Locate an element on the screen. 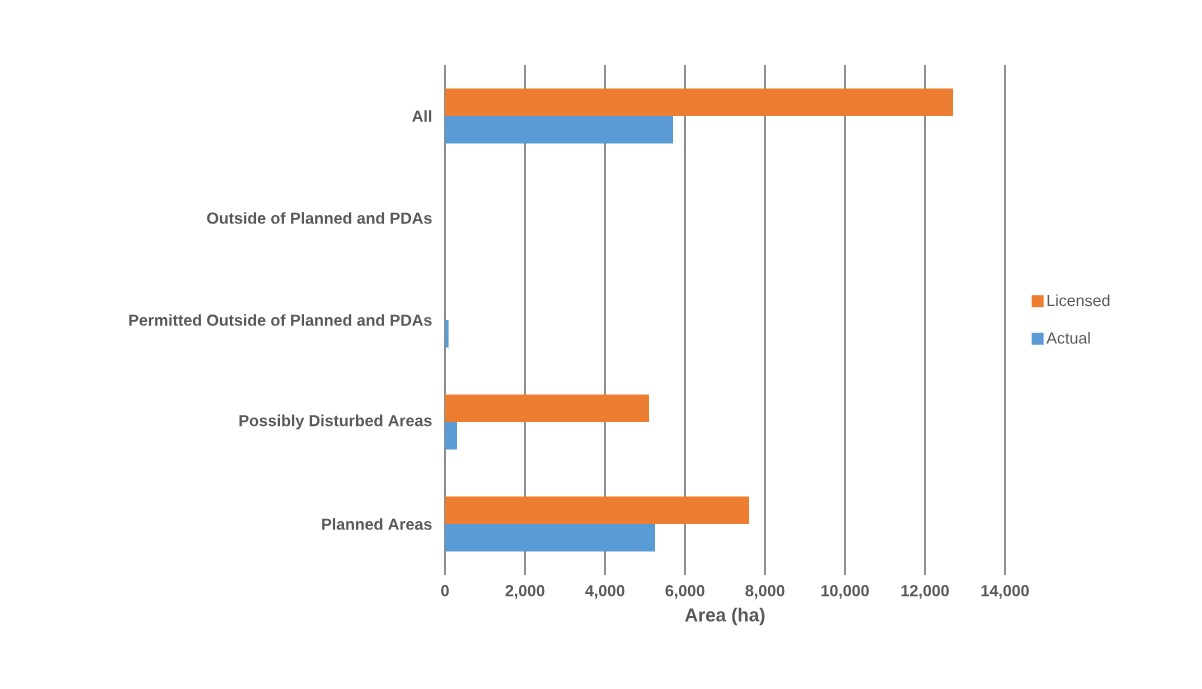 The height and width of the screenshot is (689, 1202). y-tick-label: Outside of Planned and PDAs is located at coordinates (319, 218).